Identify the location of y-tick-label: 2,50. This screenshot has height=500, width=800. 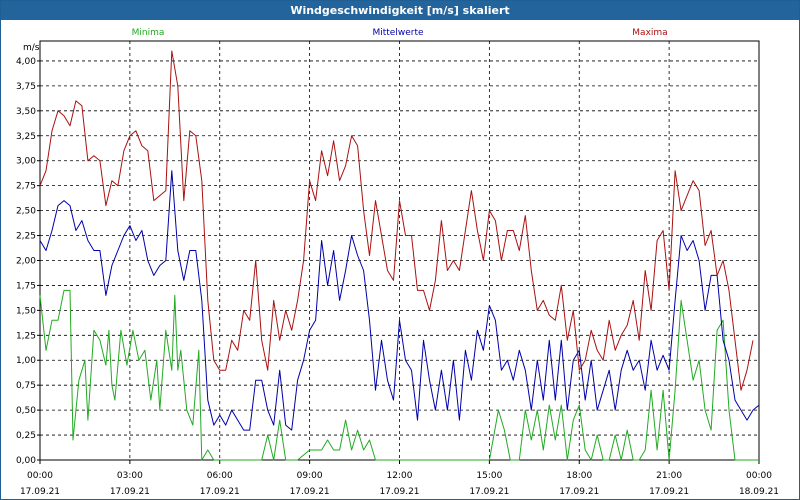
(26, 212).